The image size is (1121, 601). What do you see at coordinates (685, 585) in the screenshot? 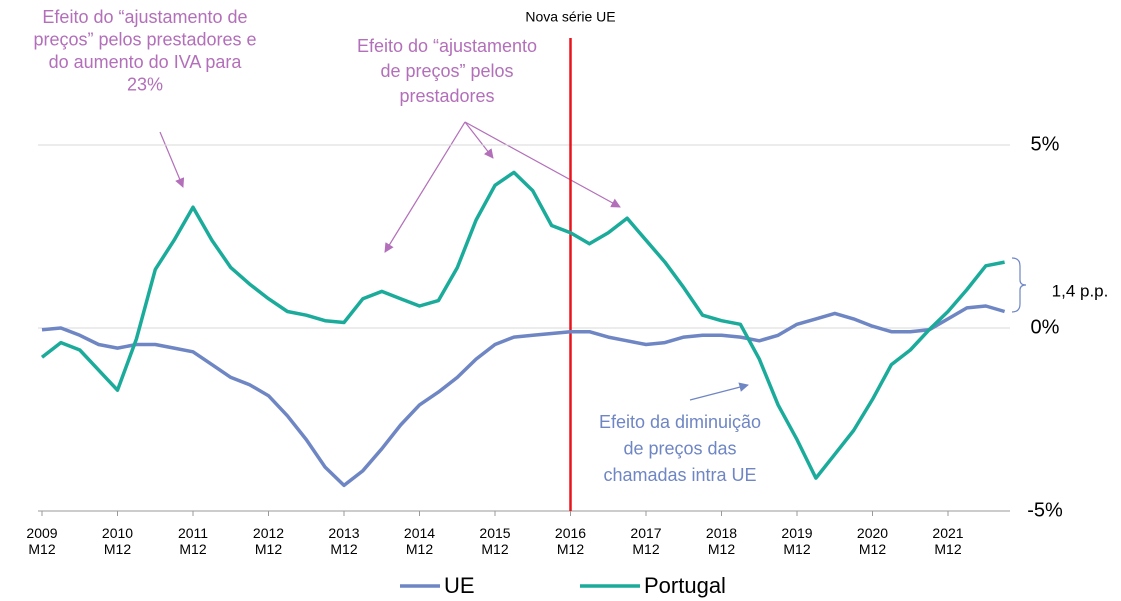
I see `legend-label: Portugal` at bounding box center [685, 585].